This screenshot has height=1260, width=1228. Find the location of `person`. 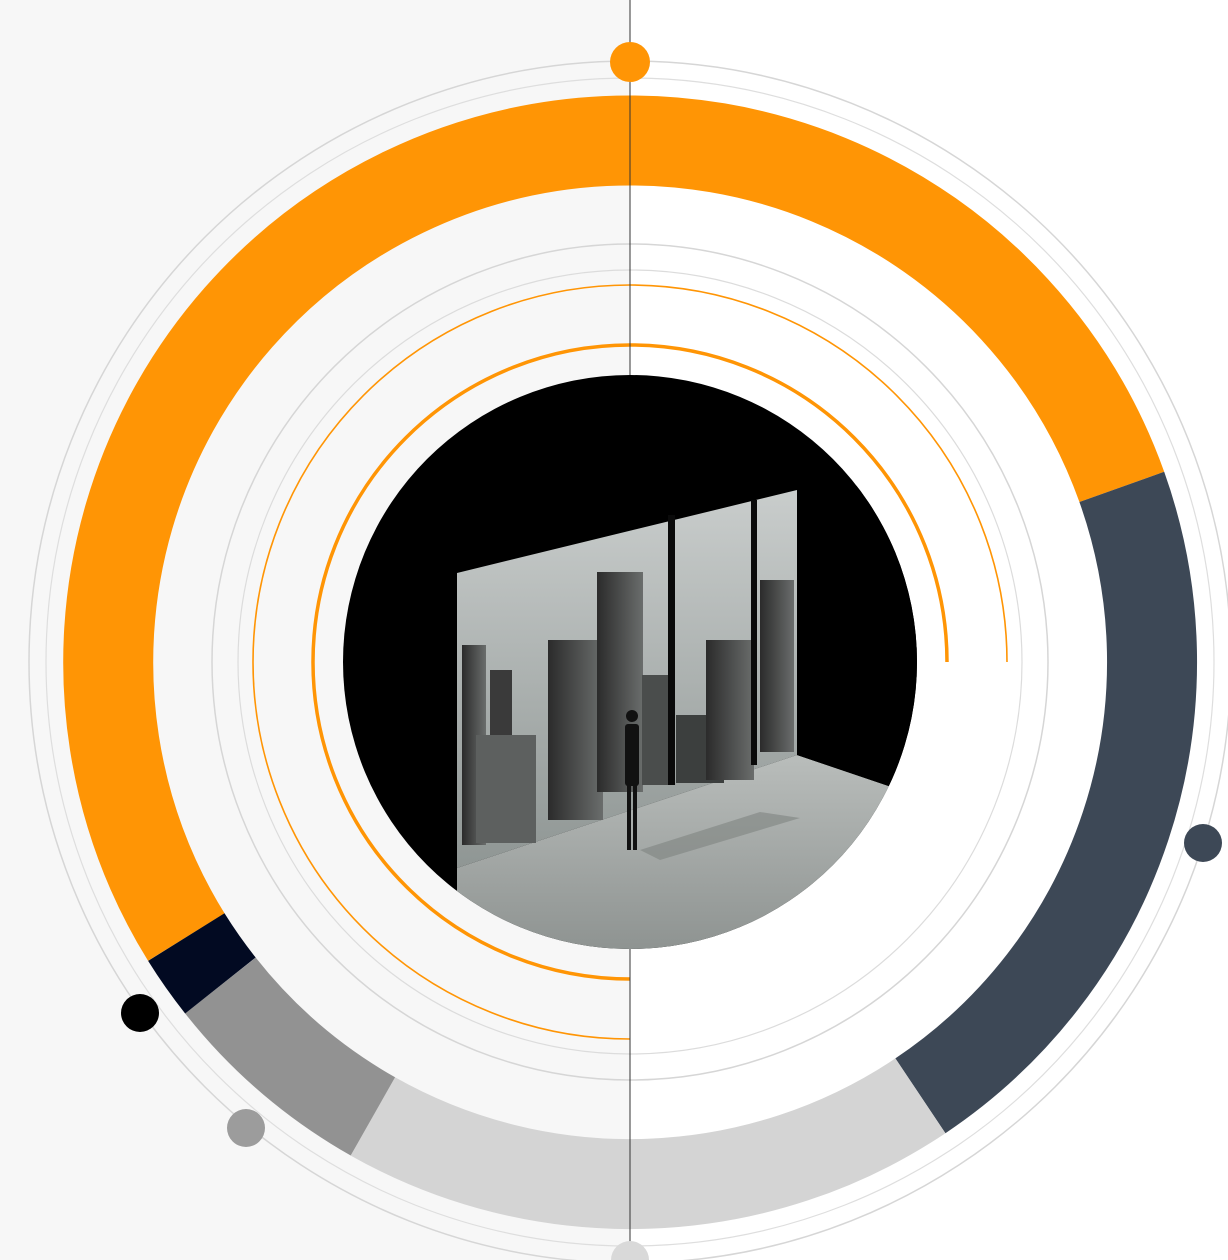

person is located at coordinates (632, 780).